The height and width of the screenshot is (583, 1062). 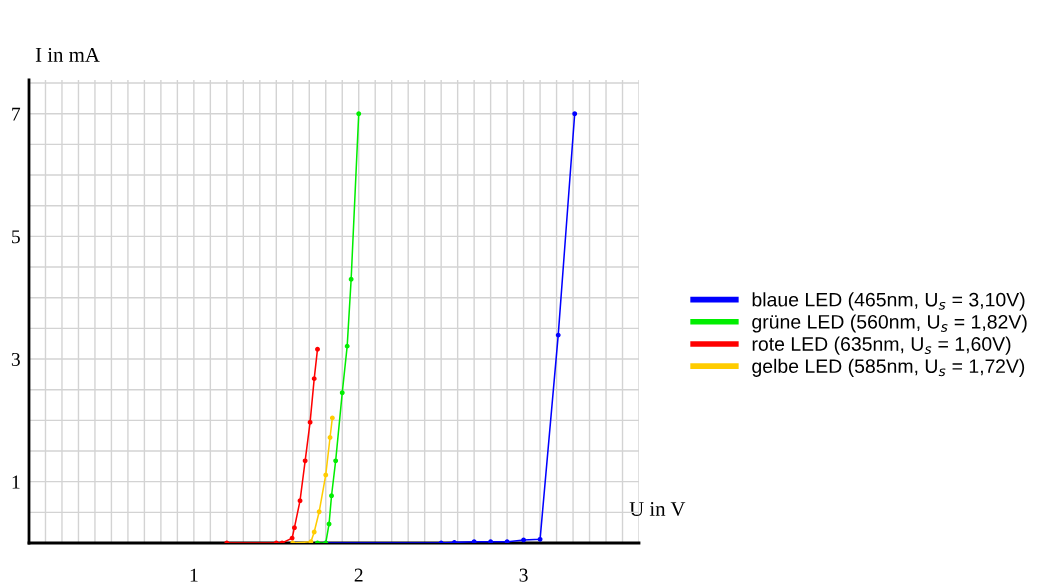 I want to click on y-axis-title: I in mA, so click(x=67, y=54).